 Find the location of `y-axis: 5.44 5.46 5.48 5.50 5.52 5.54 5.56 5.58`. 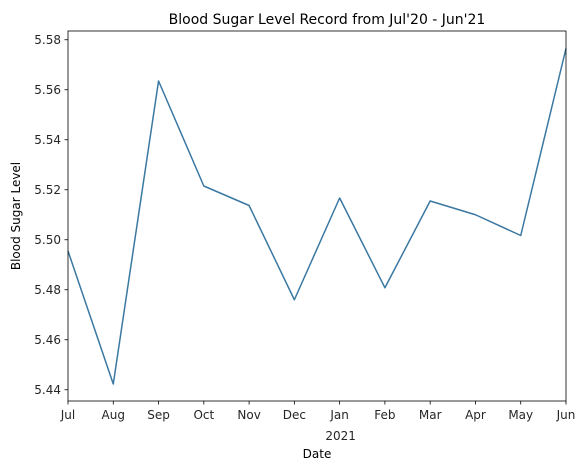

y-axis: 5.44 5.46 5.48 5.50 5.52 5.54 5.56 5.58 is located at coordinates (51, 215).